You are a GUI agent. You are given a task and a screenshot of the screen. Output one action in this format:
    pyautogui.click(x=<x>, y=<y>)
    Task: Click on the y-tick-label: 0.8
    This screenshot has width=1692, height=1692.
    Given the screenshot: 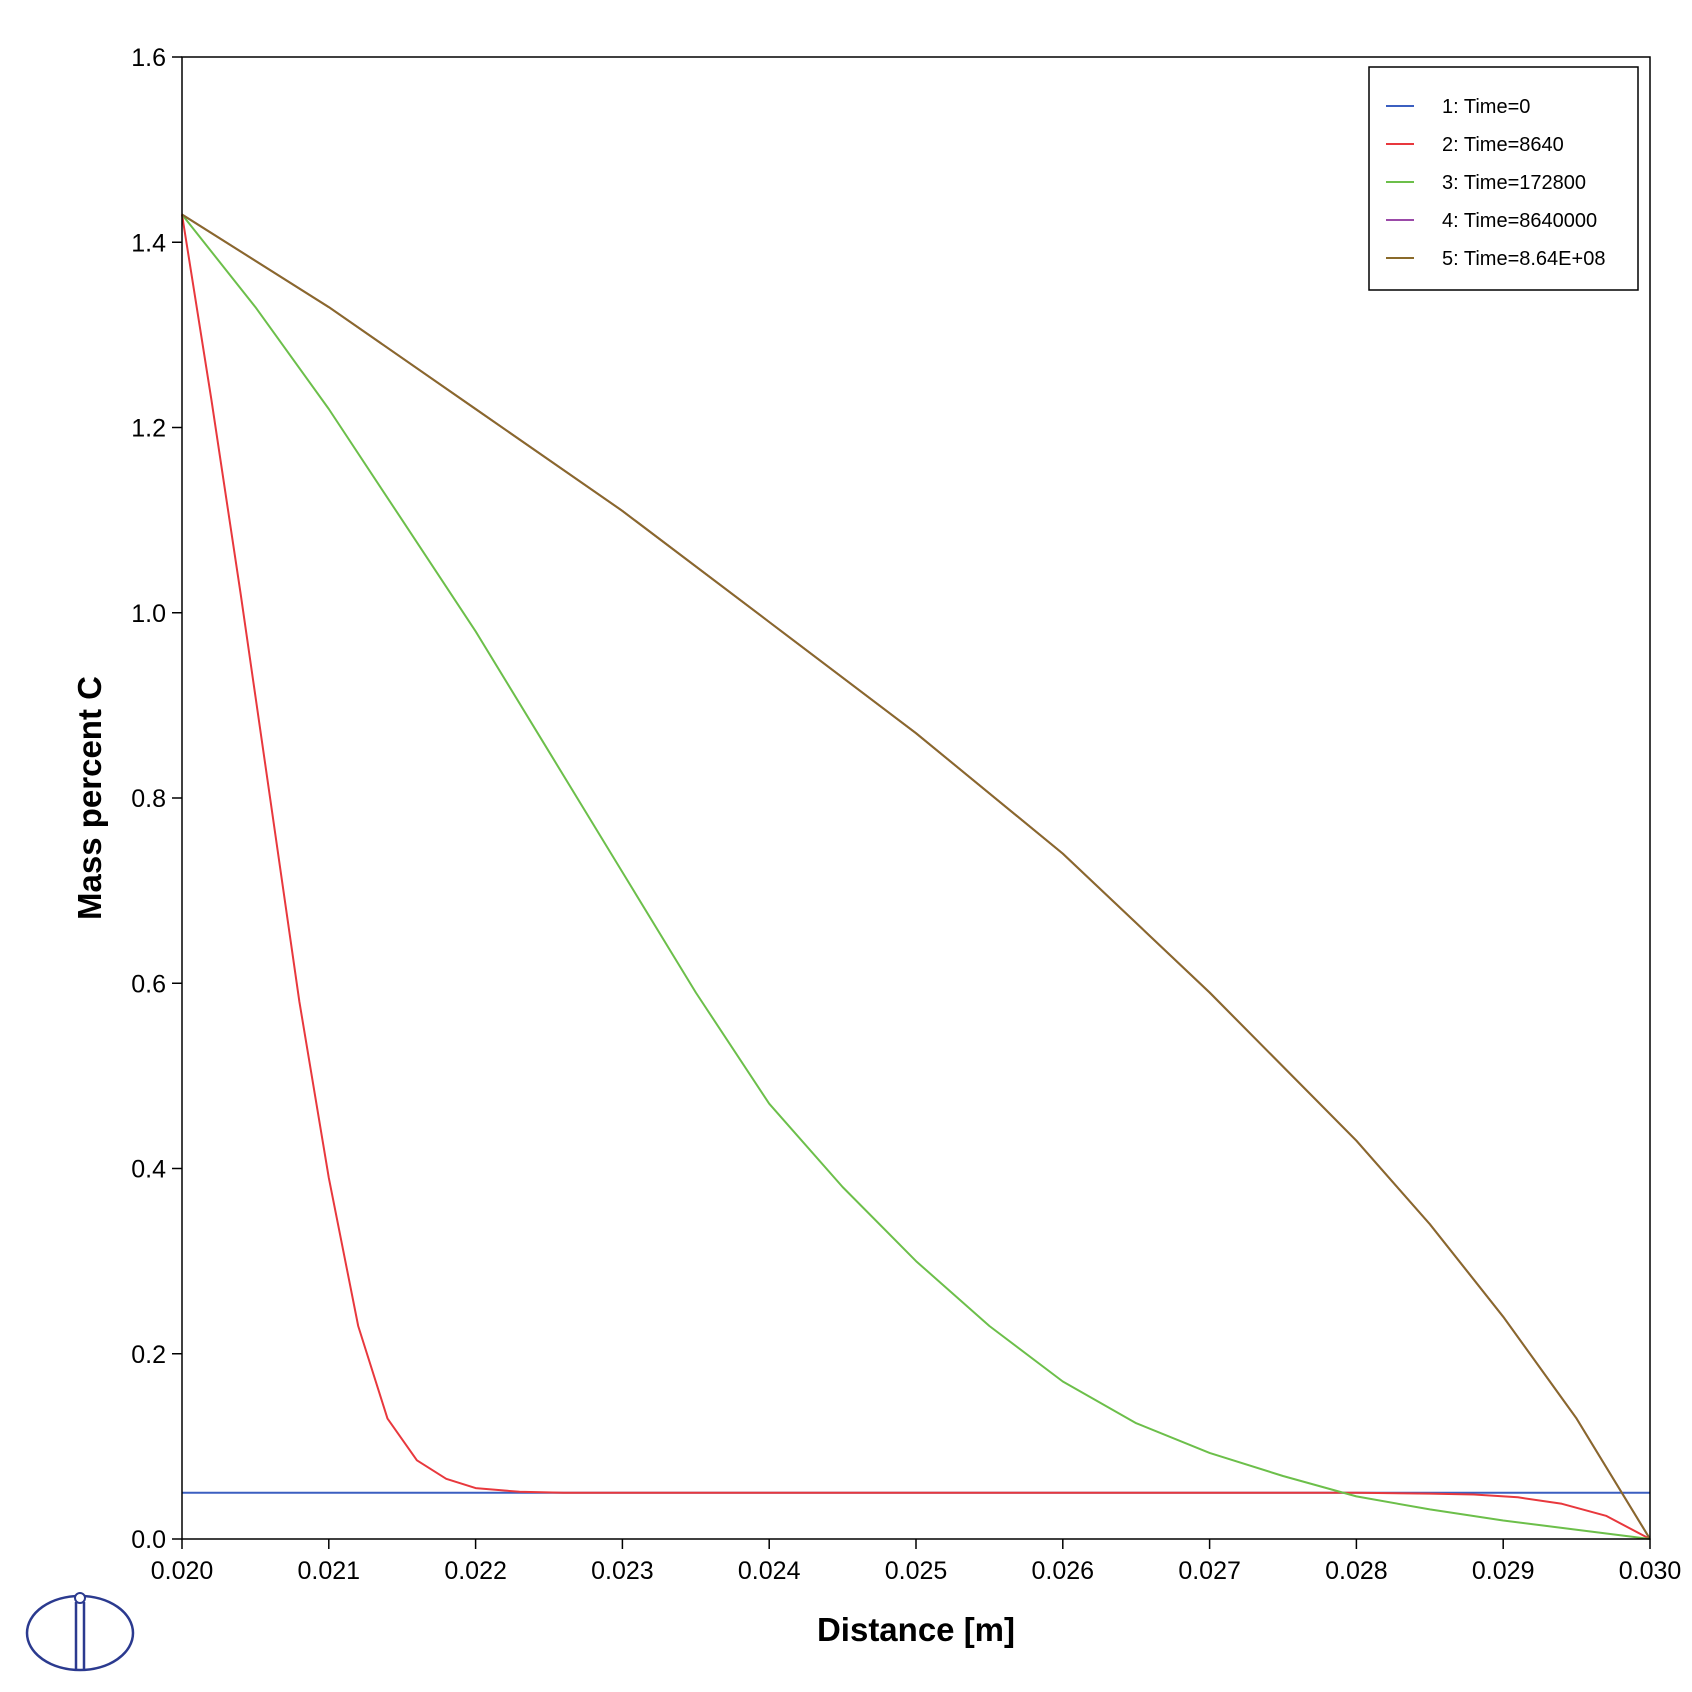 What is the action you would take?
    pyautogui.click(x=148, y=799)
    